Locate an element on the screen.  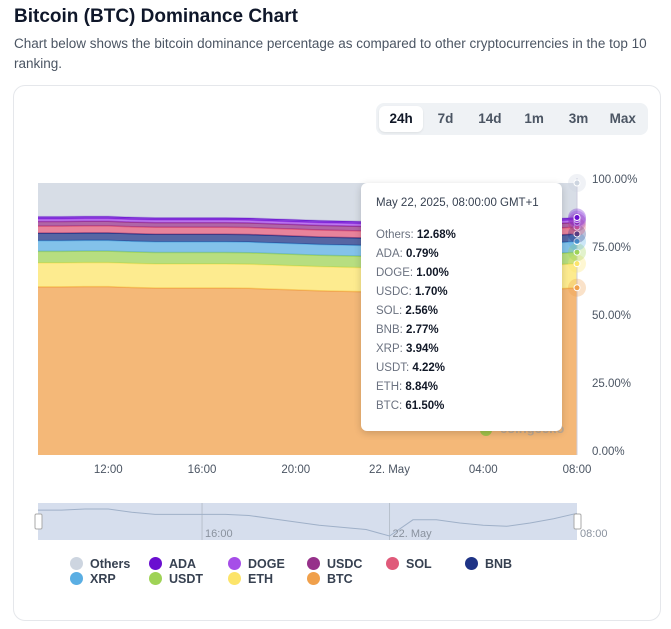
tooltip-series-name: BTC: is located at coordinates (391, 406).